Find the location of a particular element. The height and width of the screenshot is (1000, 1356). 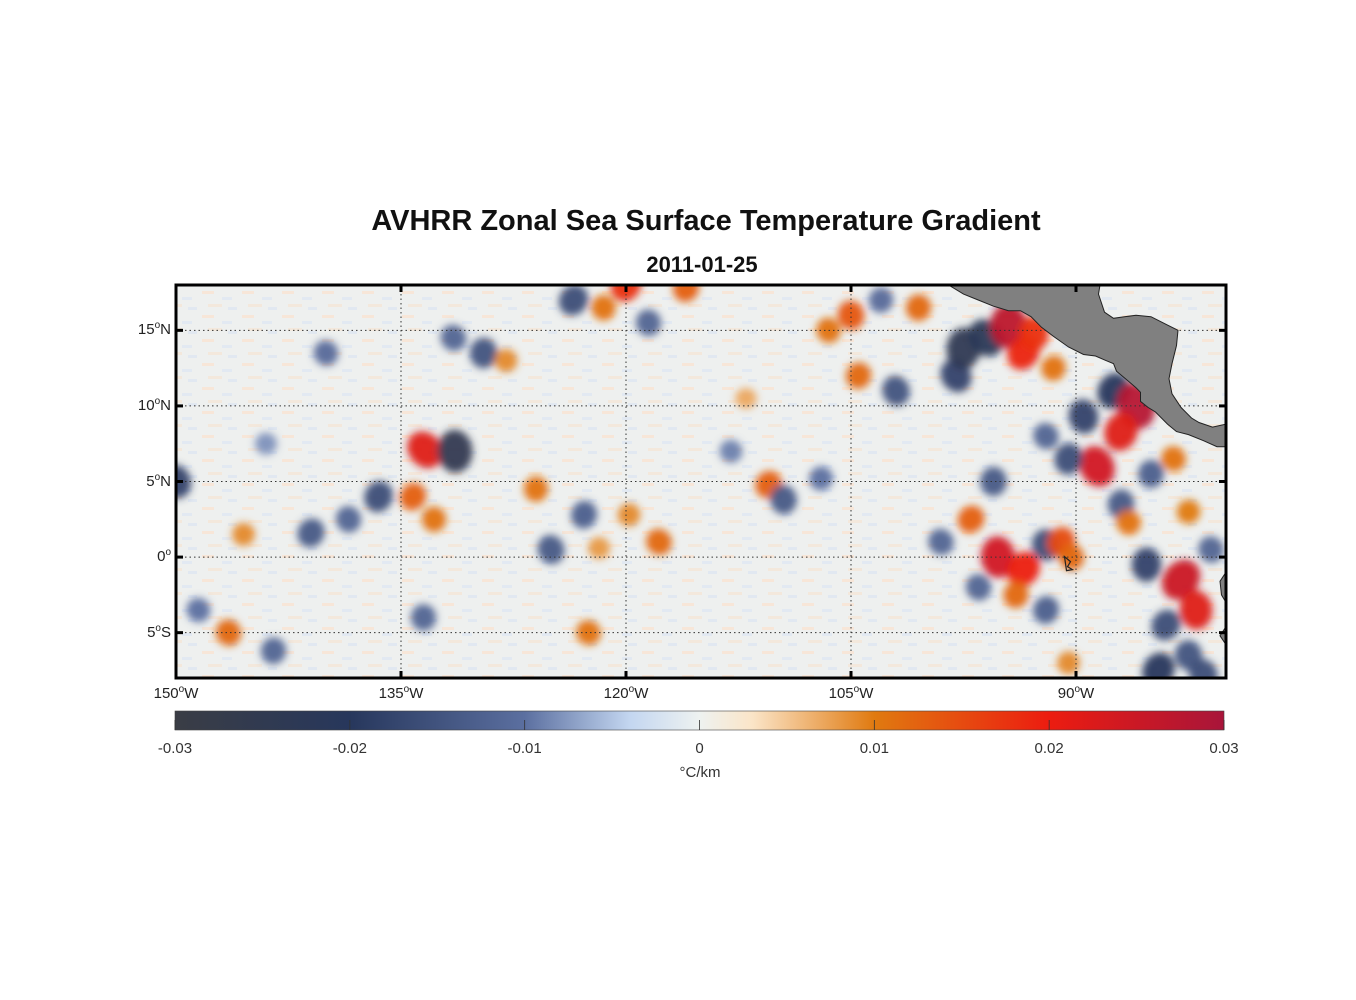

latitude-label: 10oN is located at coordinates (154, 404).